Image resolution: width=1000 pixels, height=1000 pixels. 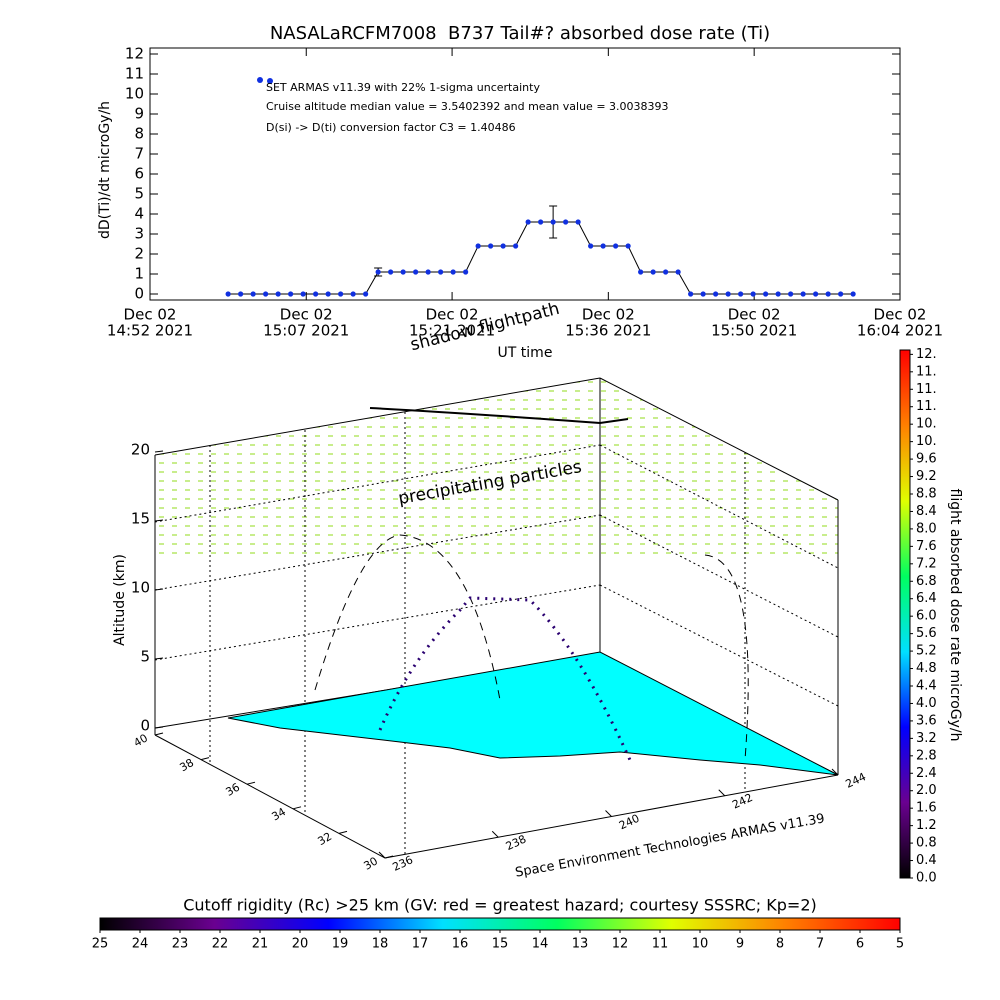 I want to click on colorbar-tick-label: 5.6, so click(x=926, y=633).